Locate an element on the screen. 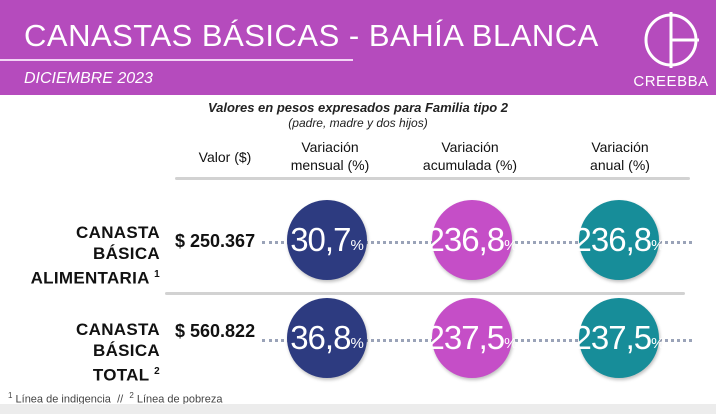 The width and height of the screenshot is (716, 414). circle-anual-alimentaria: 236,8% is located at coordinates (619, 240).